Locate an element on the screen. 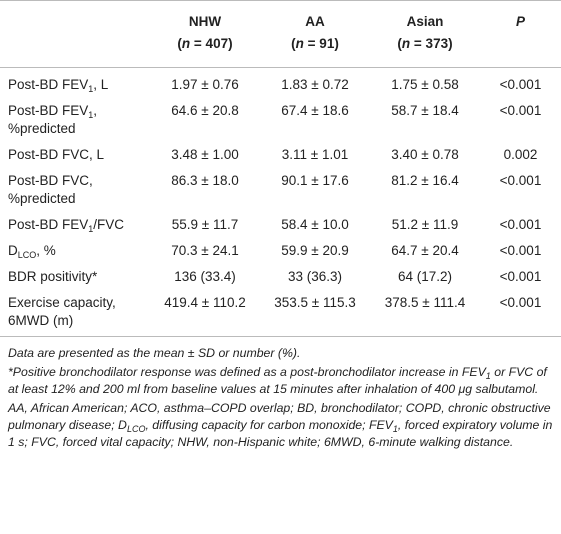  table-cell: 3.40 ± 0.78 is located at coordinates (425, 154).